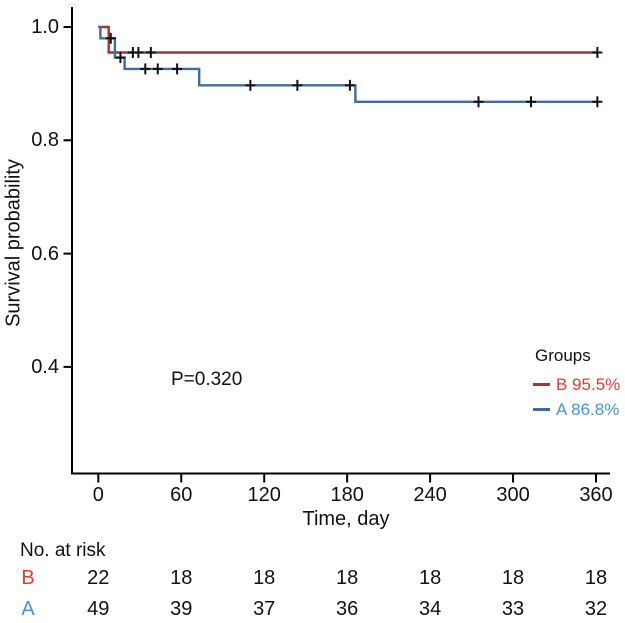 The image size is (625, 623). I want to click on p-value-annotation: P=0.320, so click(207, 379).